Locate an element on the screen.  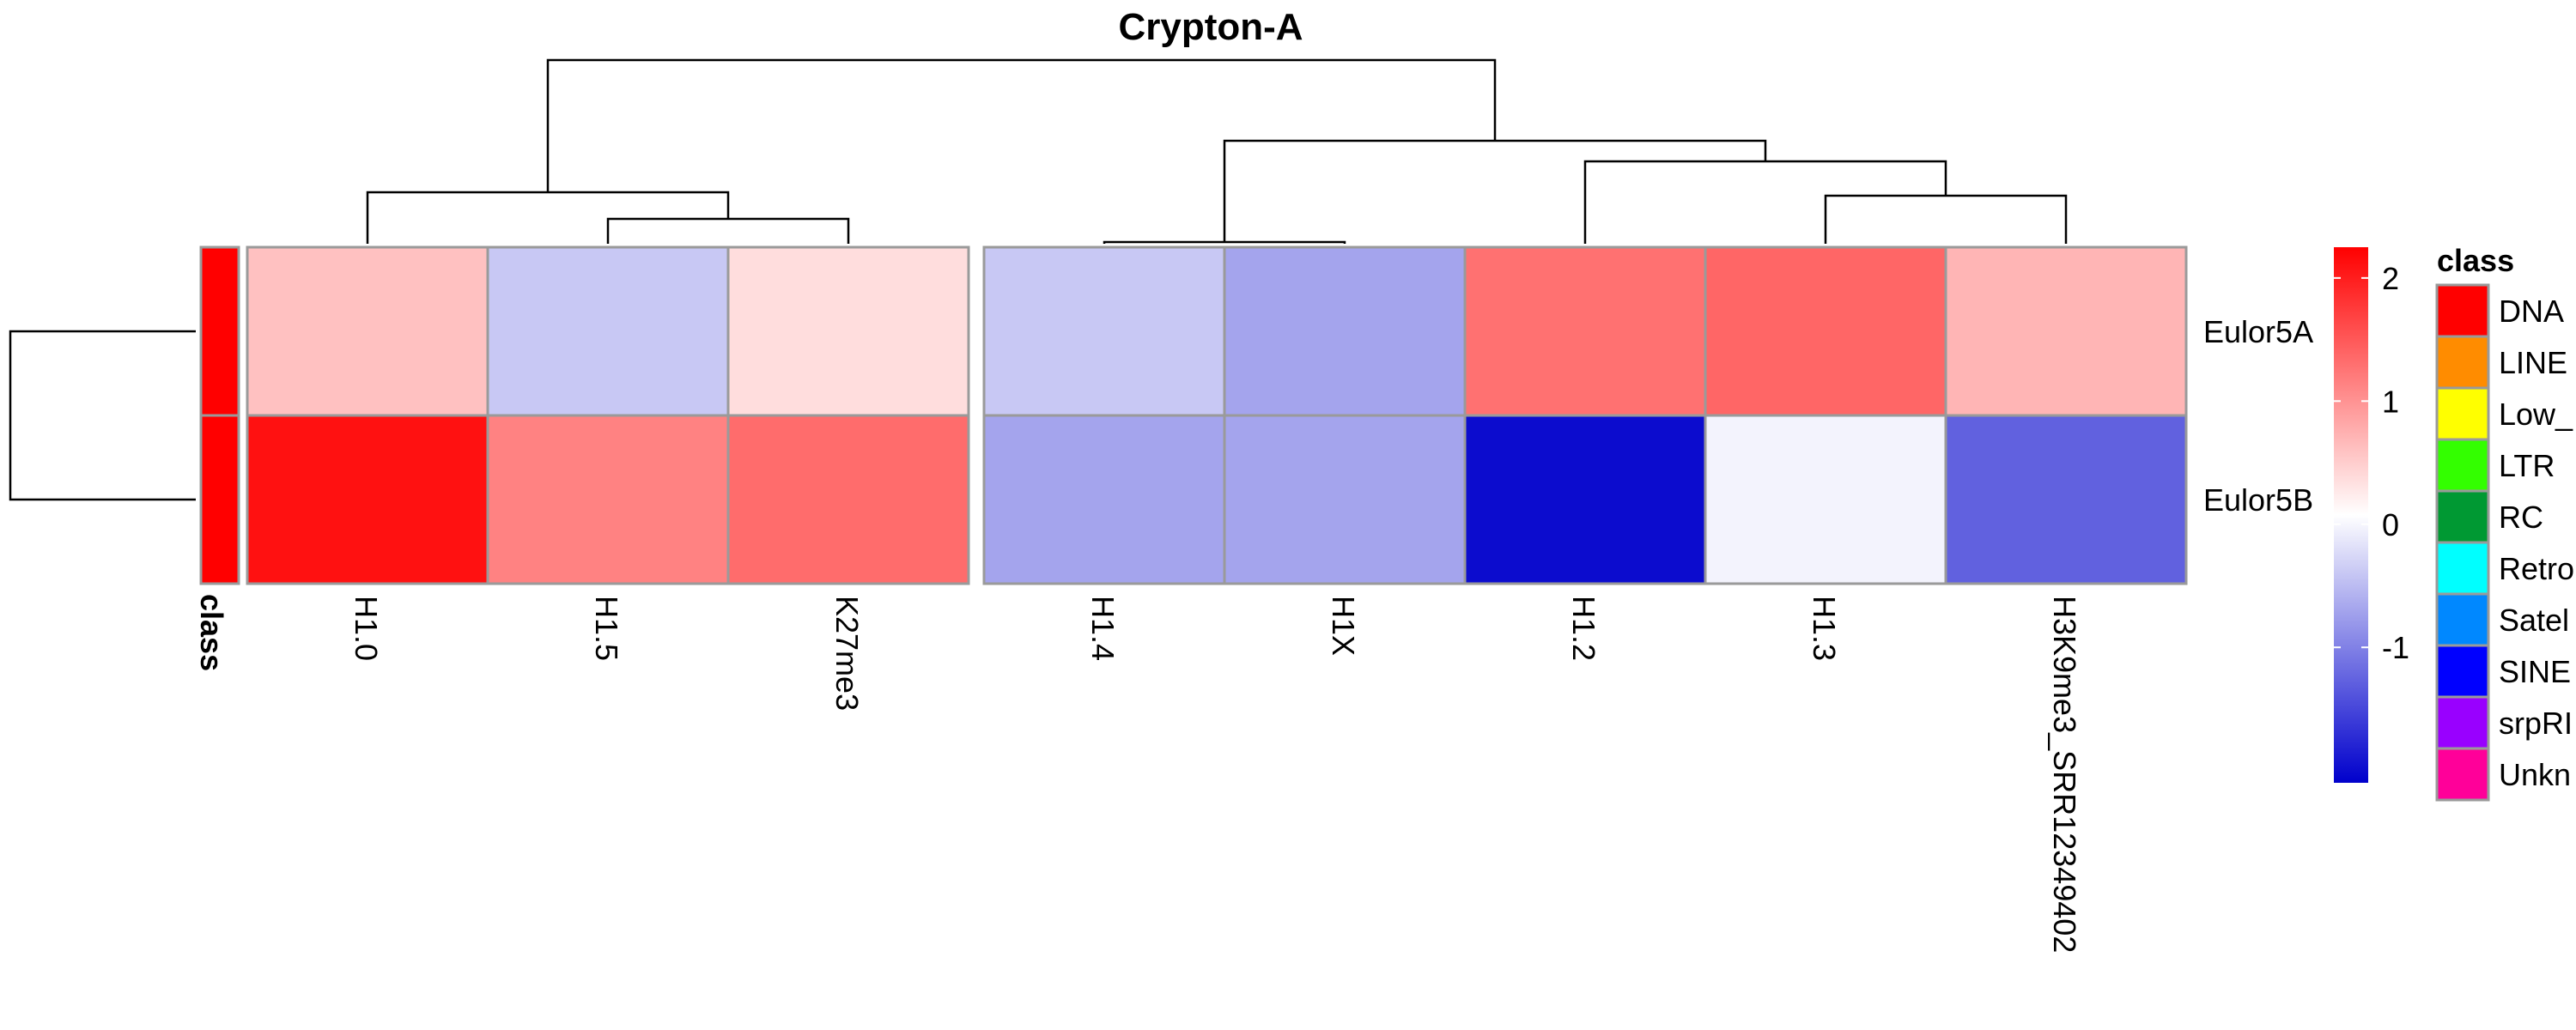
heatmap-cell-Eulor5B-H1.5 is located at coordinates (608, 499).